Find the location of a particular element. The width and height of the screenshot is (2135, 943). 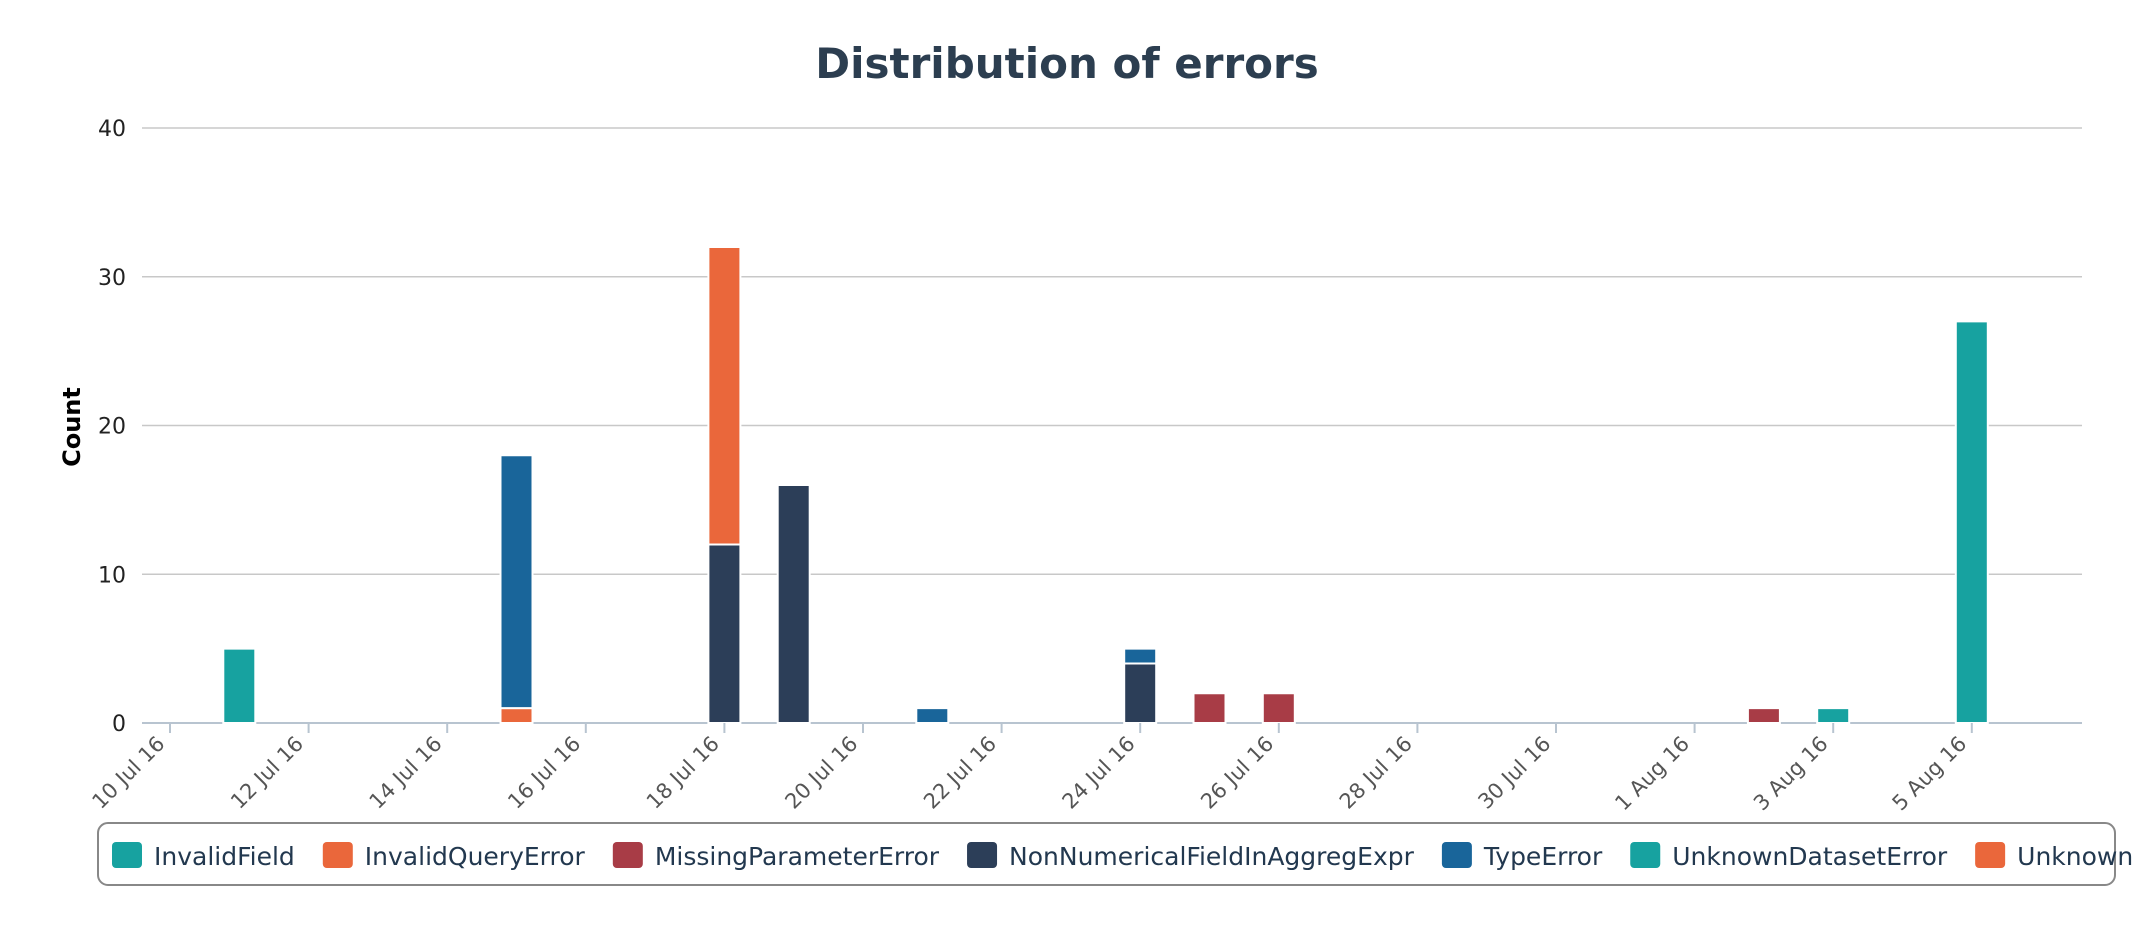

x-tick-label: 26 Jul 16 is located at coordinates (1237, 773).